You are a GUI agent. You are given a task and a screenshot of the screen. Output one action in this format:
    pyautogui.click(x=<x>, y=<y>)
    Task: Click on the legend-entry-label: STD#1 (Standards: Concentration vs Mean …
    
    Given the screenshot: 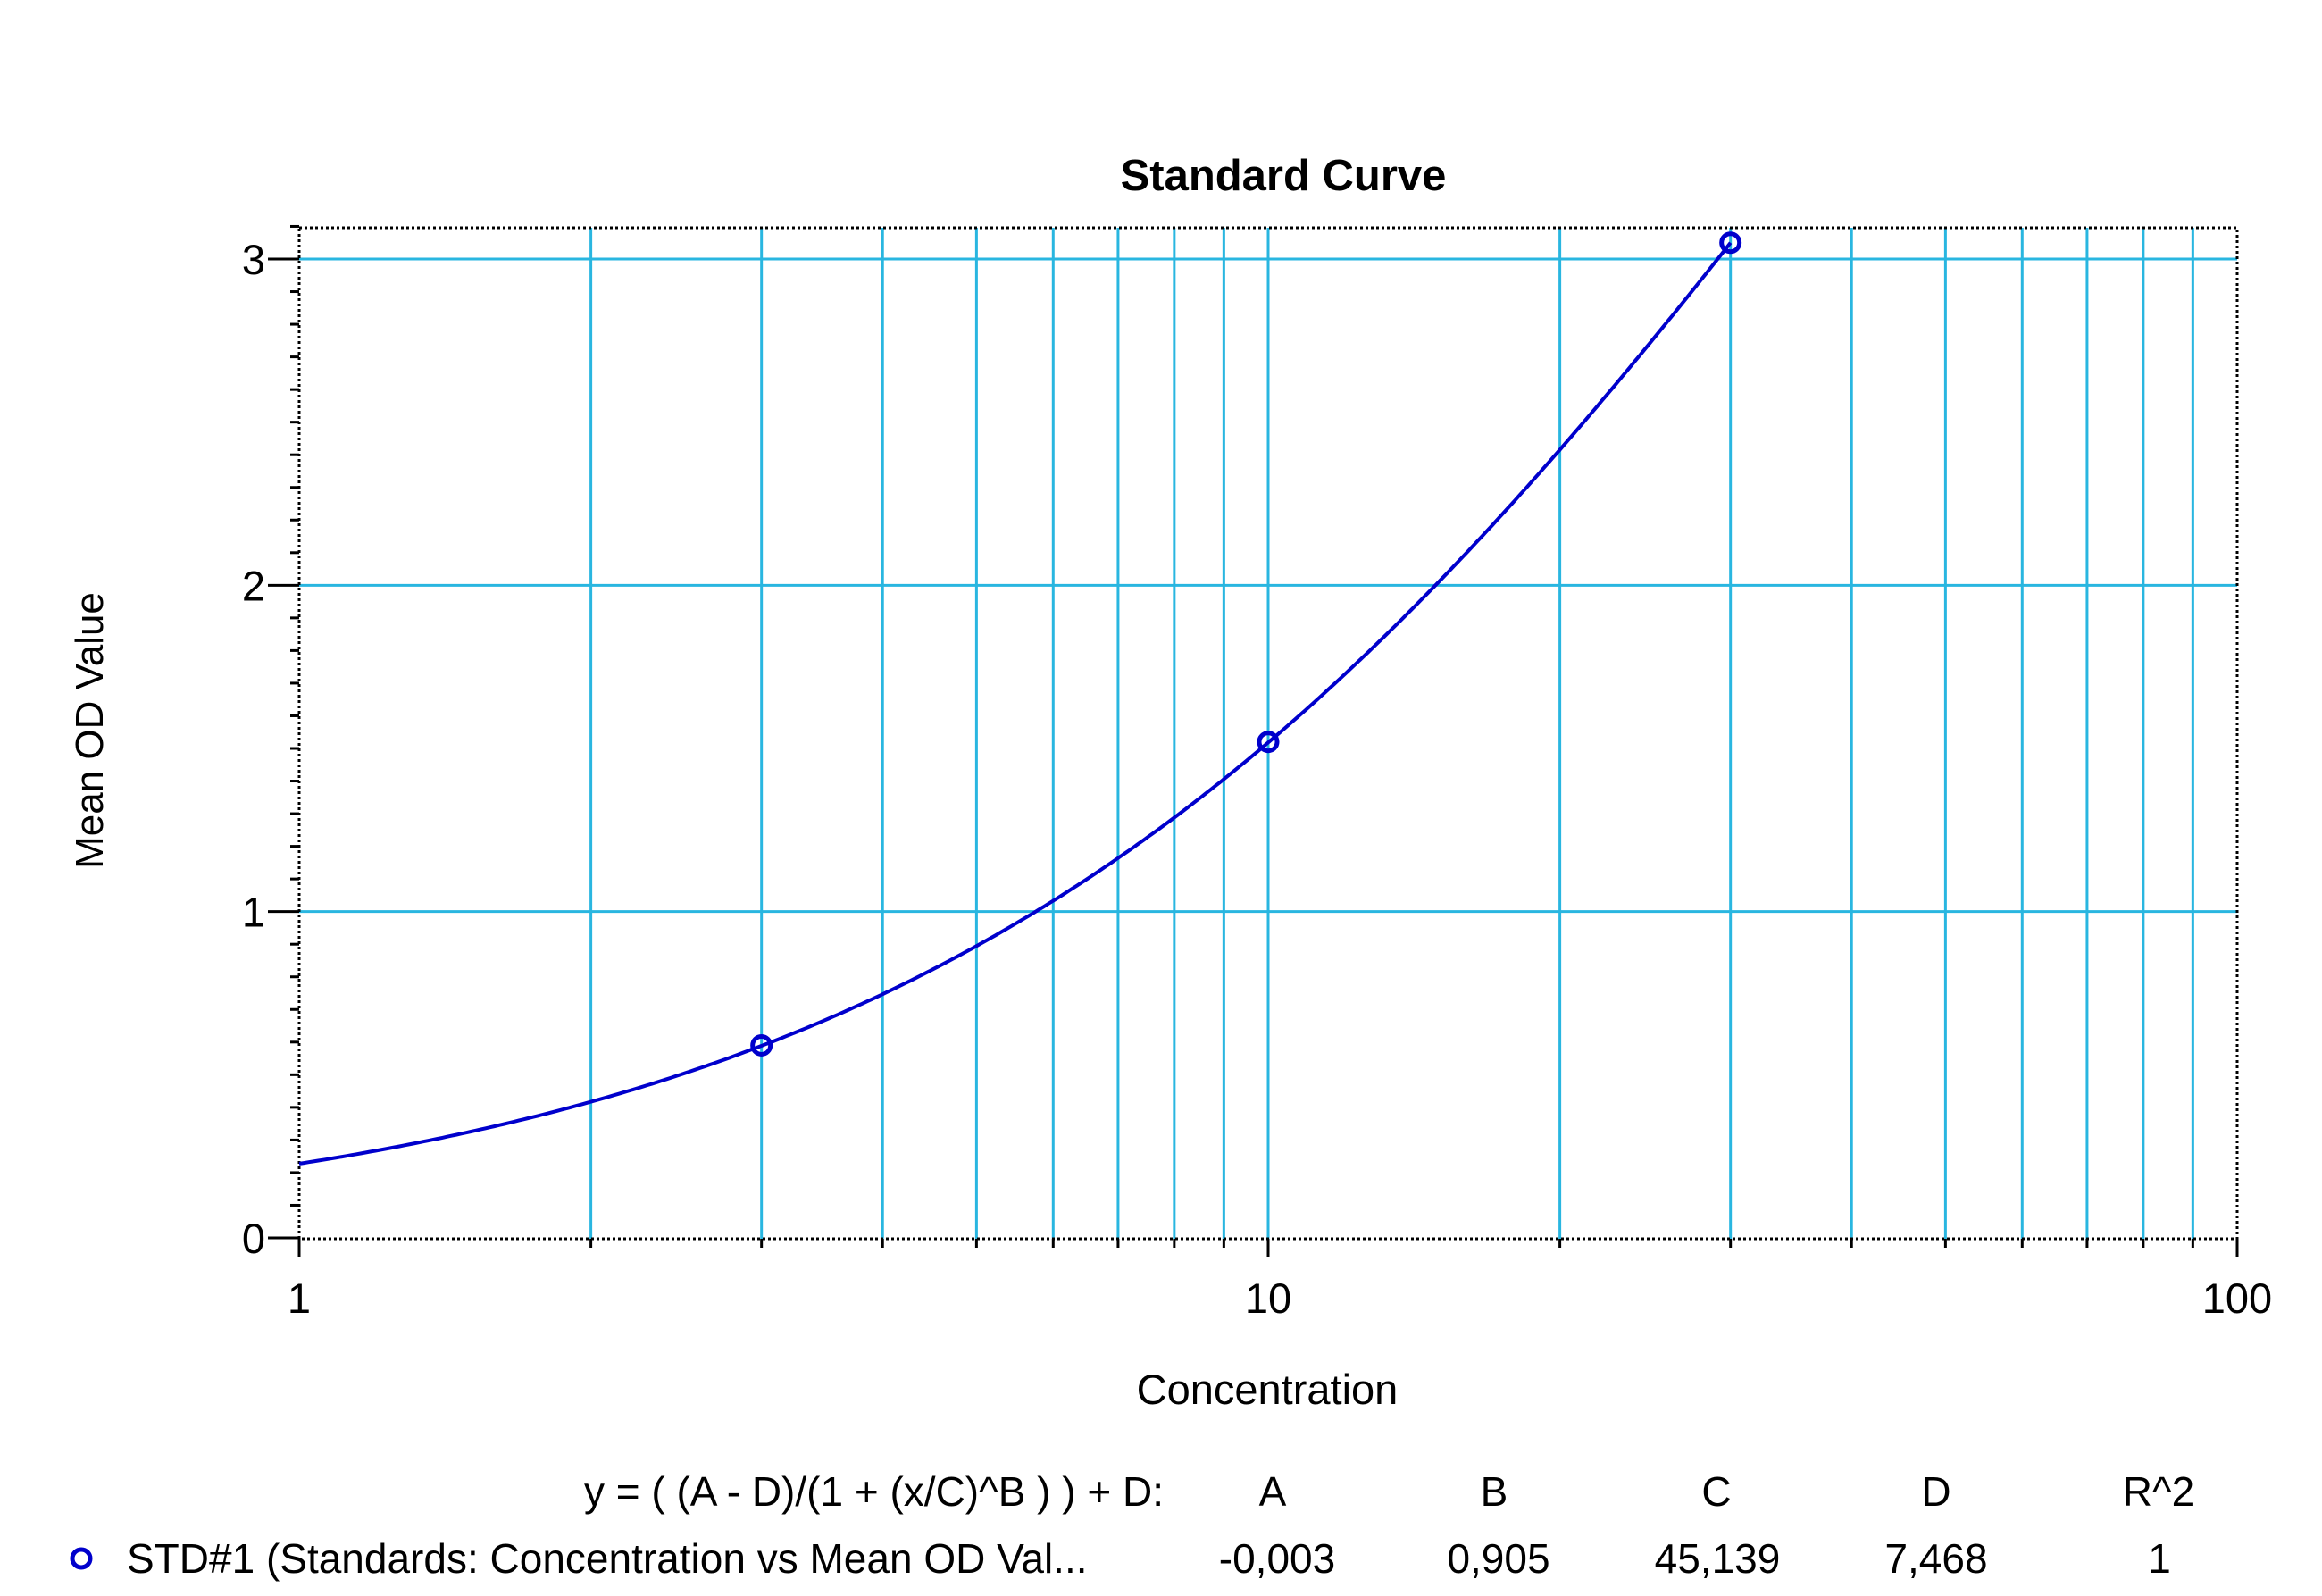 What is the action you would take?
    pyautogui.click(x=608, y=1559)
    